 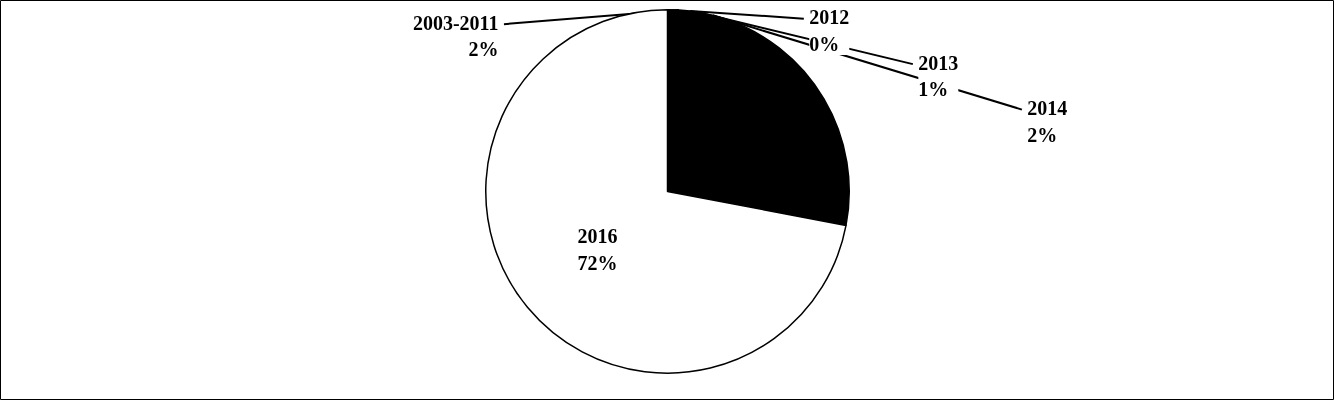 What do you see at coordinates (455, 22) in the screenshot?
I see `slice-label: 2003-2011` at bounding box center [455, 22].